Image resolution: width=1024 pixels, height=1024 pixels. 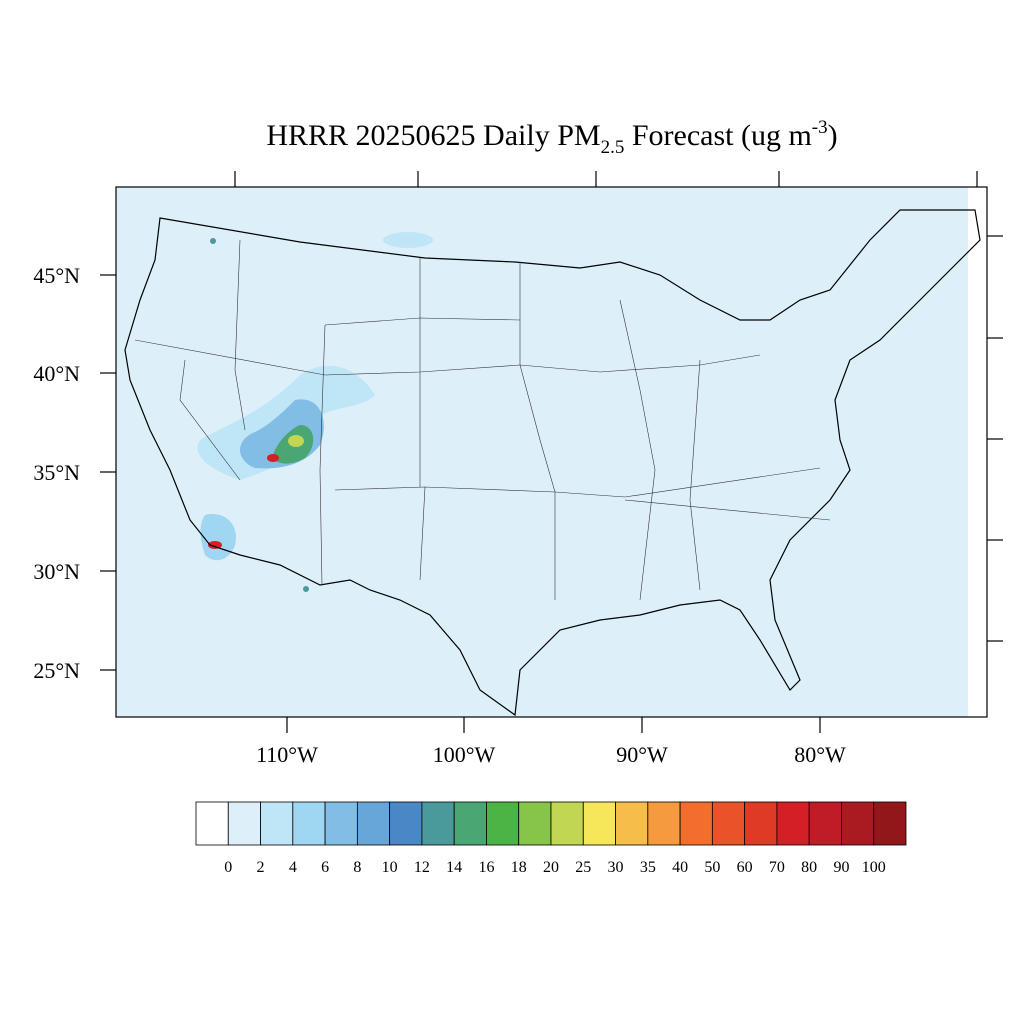 I want to click on colorbar-label: 50, so click(x=712, y=867).